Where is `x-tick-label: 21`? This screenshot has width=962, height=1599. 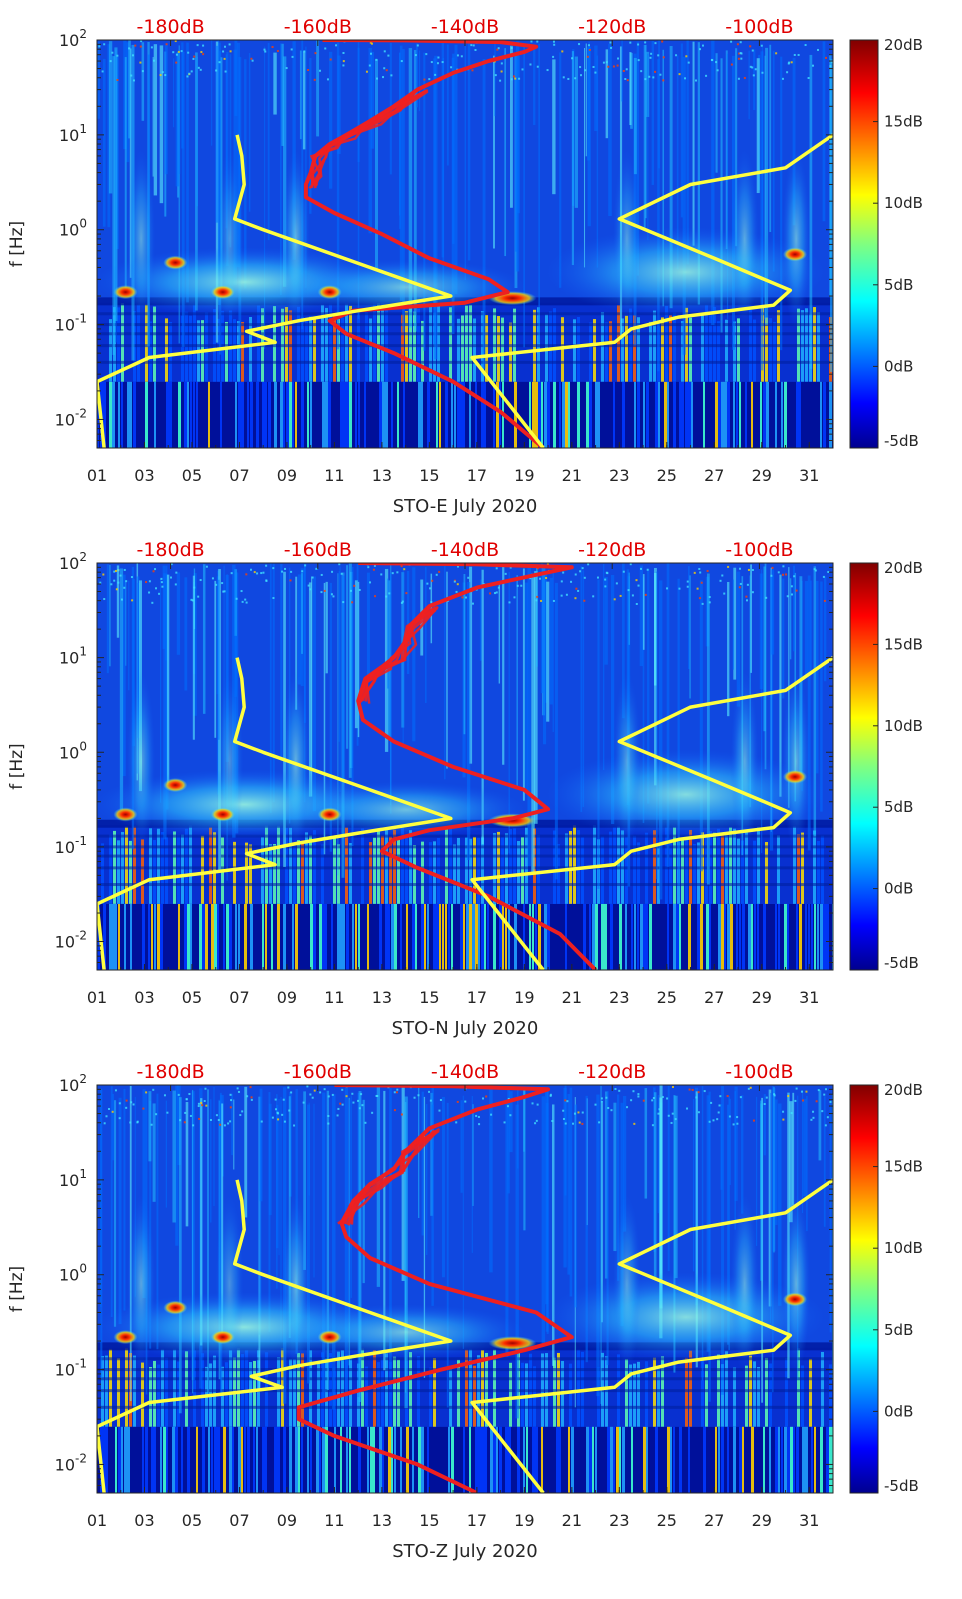
x-tick-label: 21 is located at coordinates (572, 475).